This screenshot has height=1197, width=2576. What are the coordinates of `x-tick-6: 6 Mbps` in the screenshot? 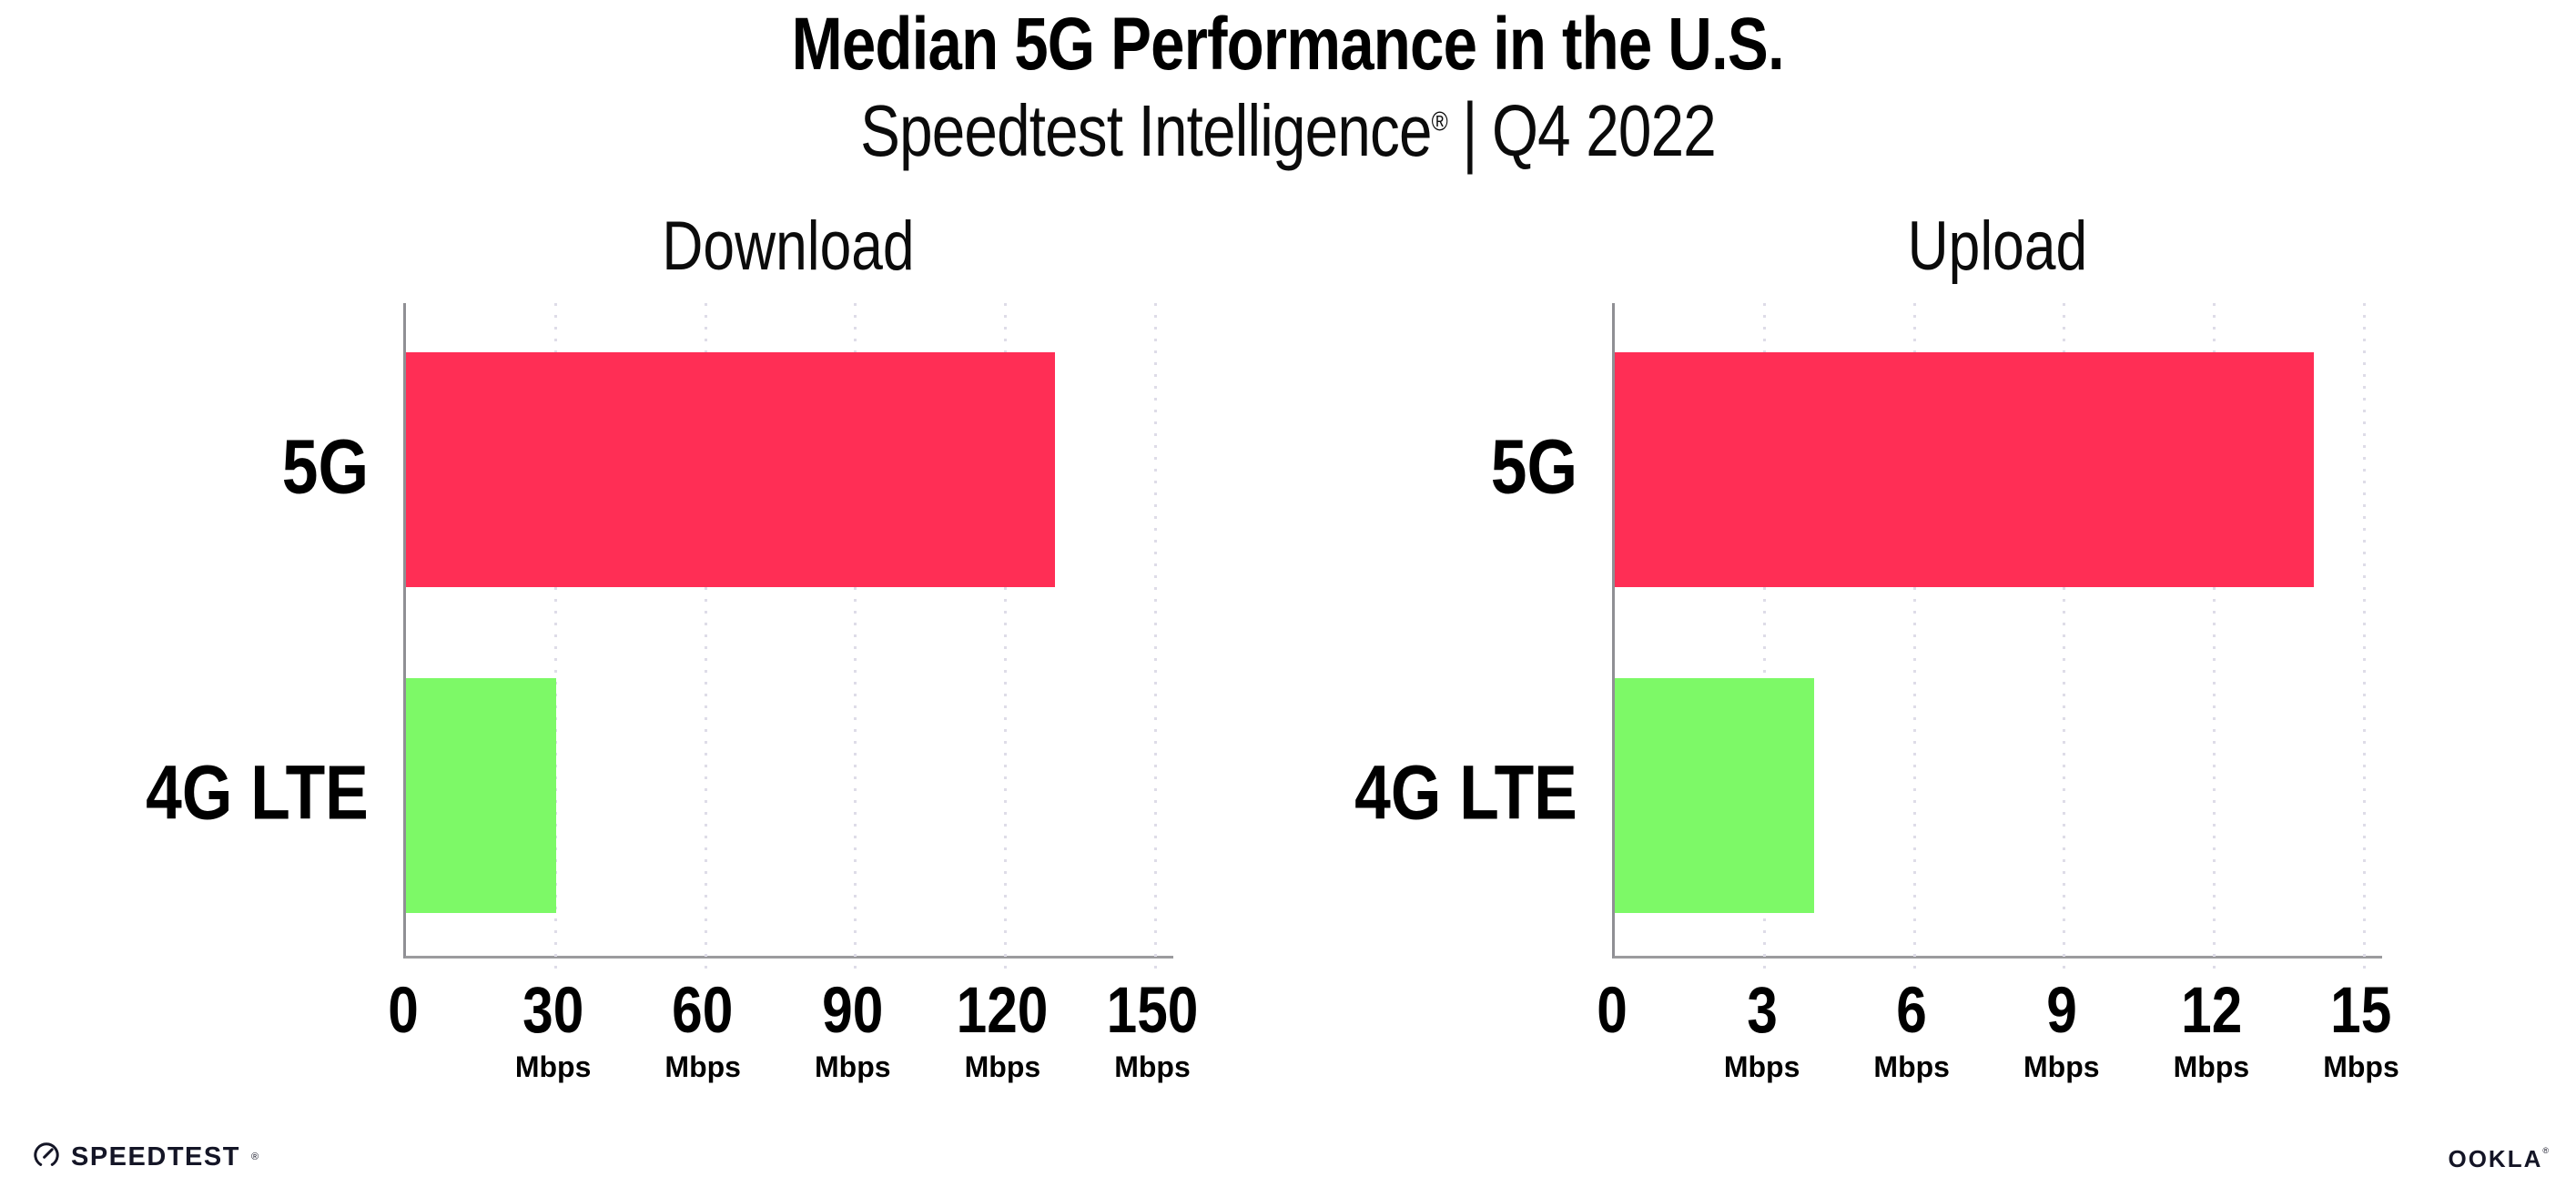 It's located at (1911, 1030).